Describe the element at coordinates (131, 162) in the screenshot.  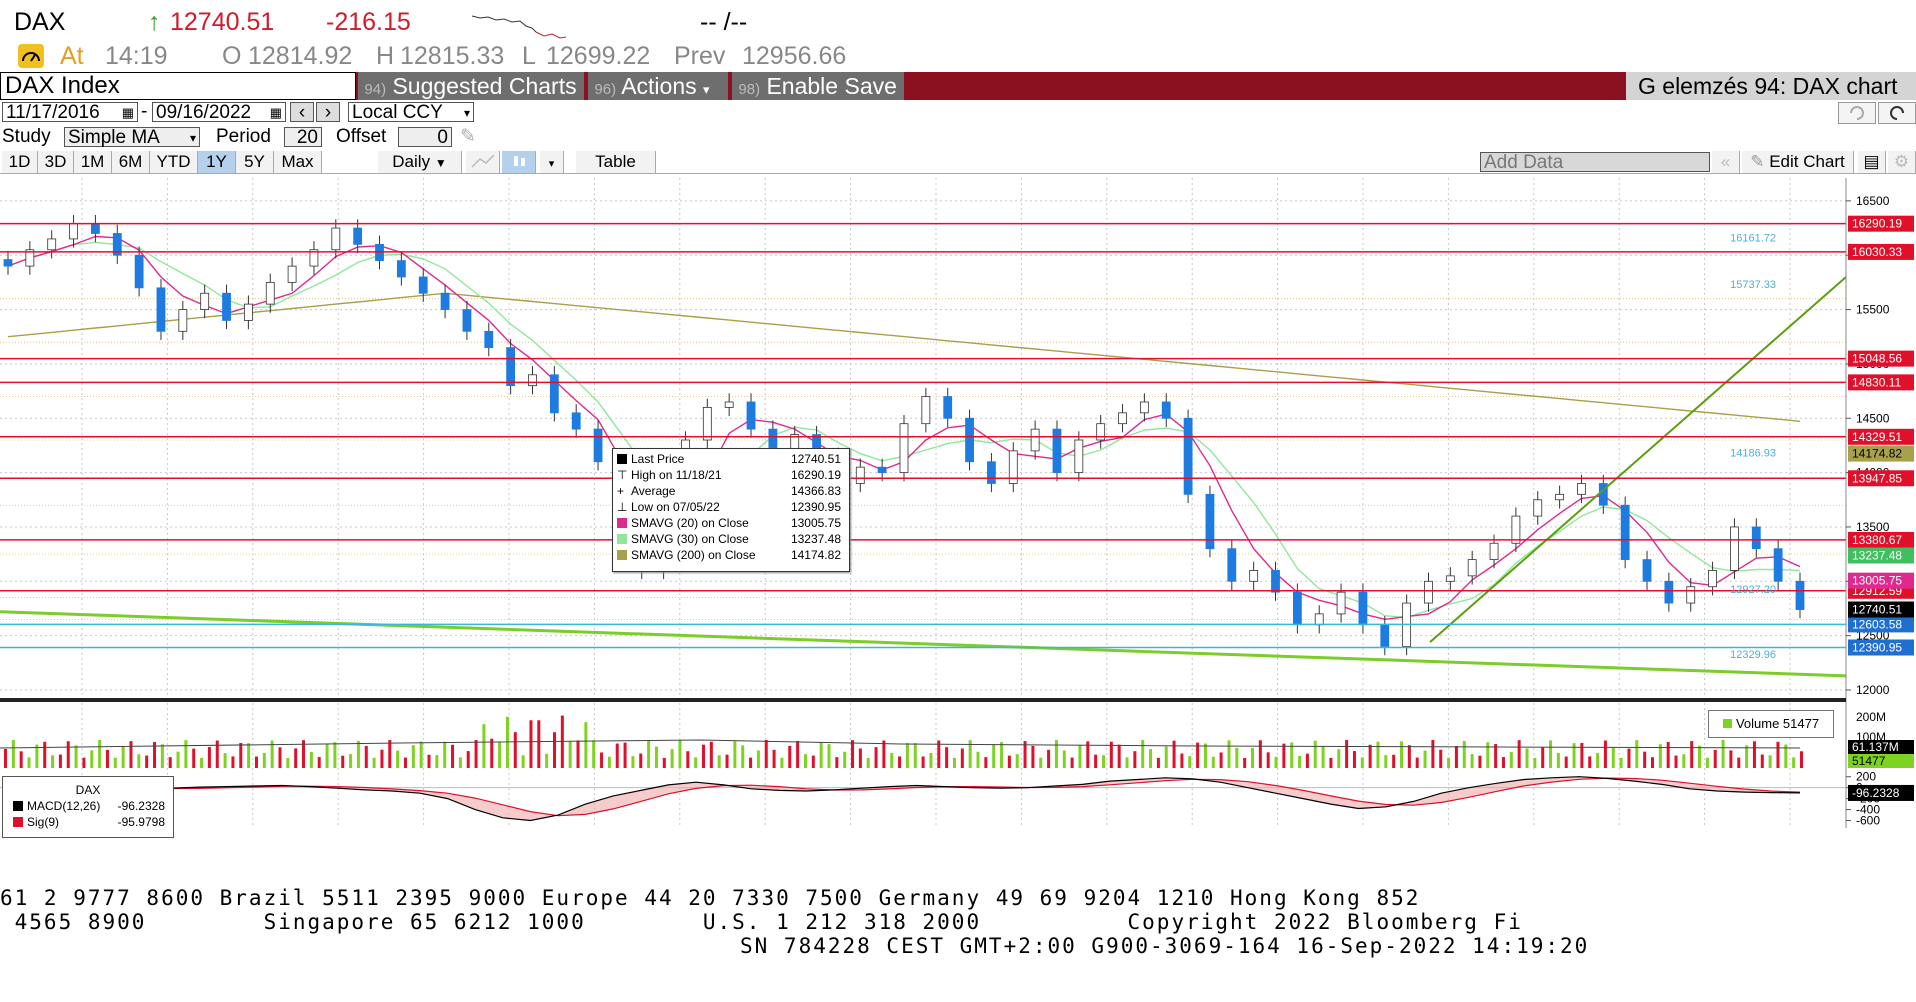
I see `range-button-6m: 6M` at that location.